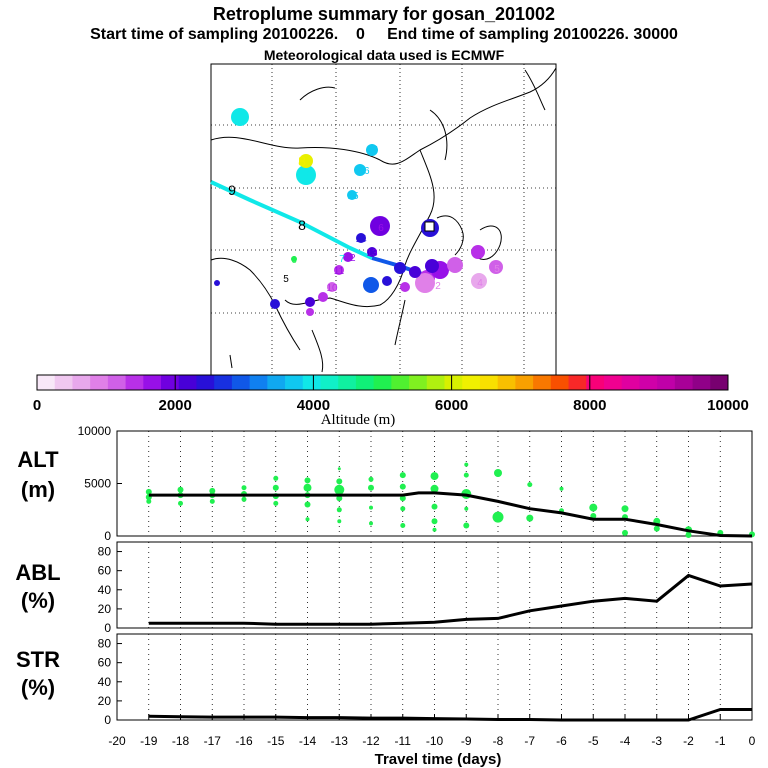 The image size is (768, 768). What do you see at coordinates (455, 266) in the screenshot?
I see `trajectory-label: 3` at bounding box center [455, 266].